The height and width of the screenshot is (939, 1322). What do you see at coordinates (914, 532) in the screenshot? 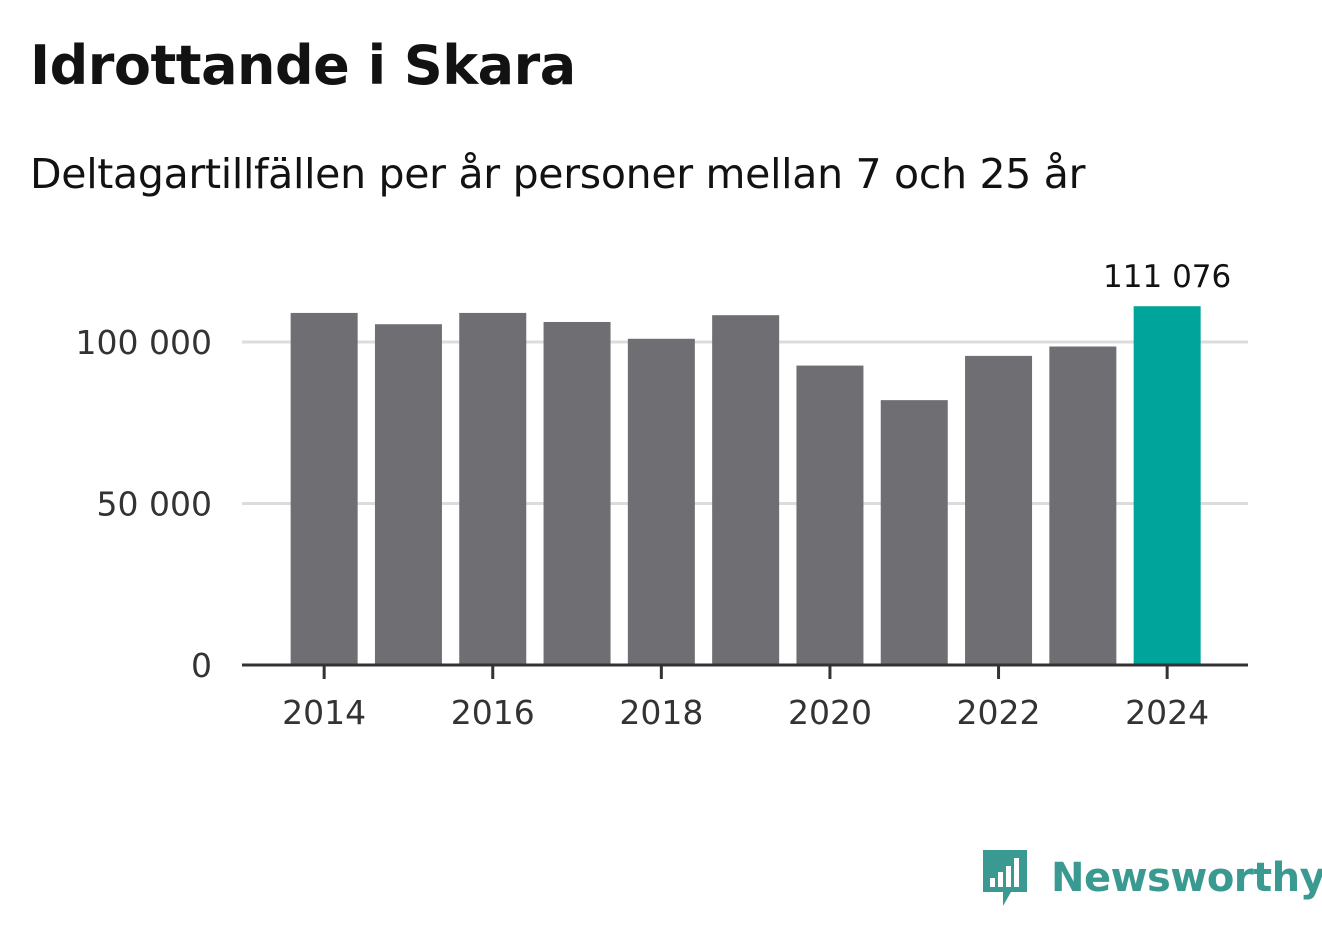
I see `bar-2021` at bounding box center [914, 532].